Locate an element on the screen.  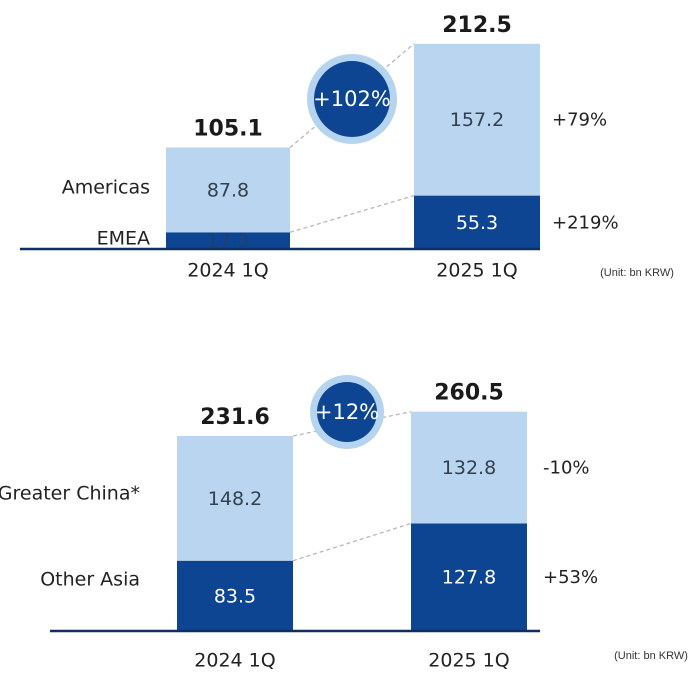
growth-bubble-label: +12% is located at coordinates (347, 412).